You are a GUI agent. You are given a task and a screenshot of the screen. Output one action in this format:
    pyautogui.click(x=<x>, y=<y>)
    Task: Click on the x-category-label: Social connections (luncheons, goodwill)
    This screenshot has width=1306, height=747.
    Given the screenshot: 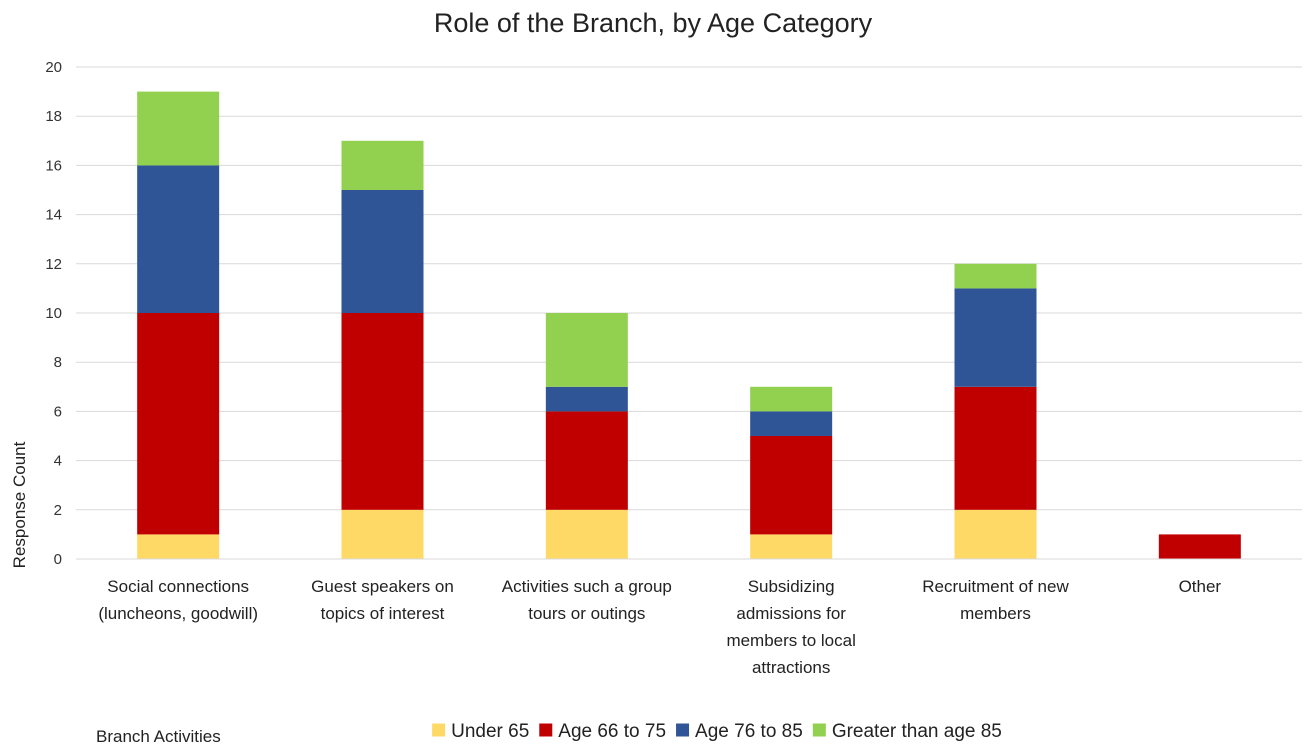 What is the action you would take?
    pyautogui.click(x=178, y=600)
    